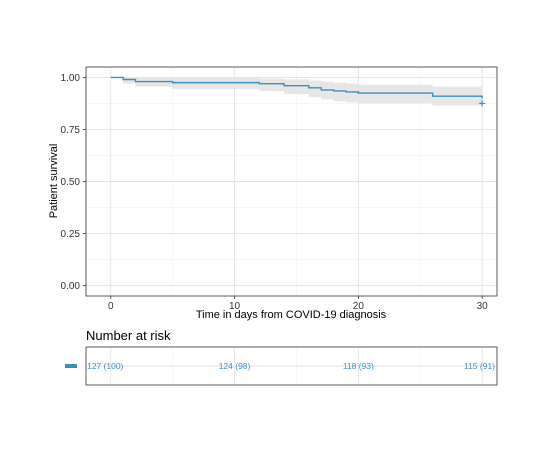  What do you see at coordinates (111, 306) in the screenshot?
I see `x-tick-label: 0` at bounding box center [111, 306].